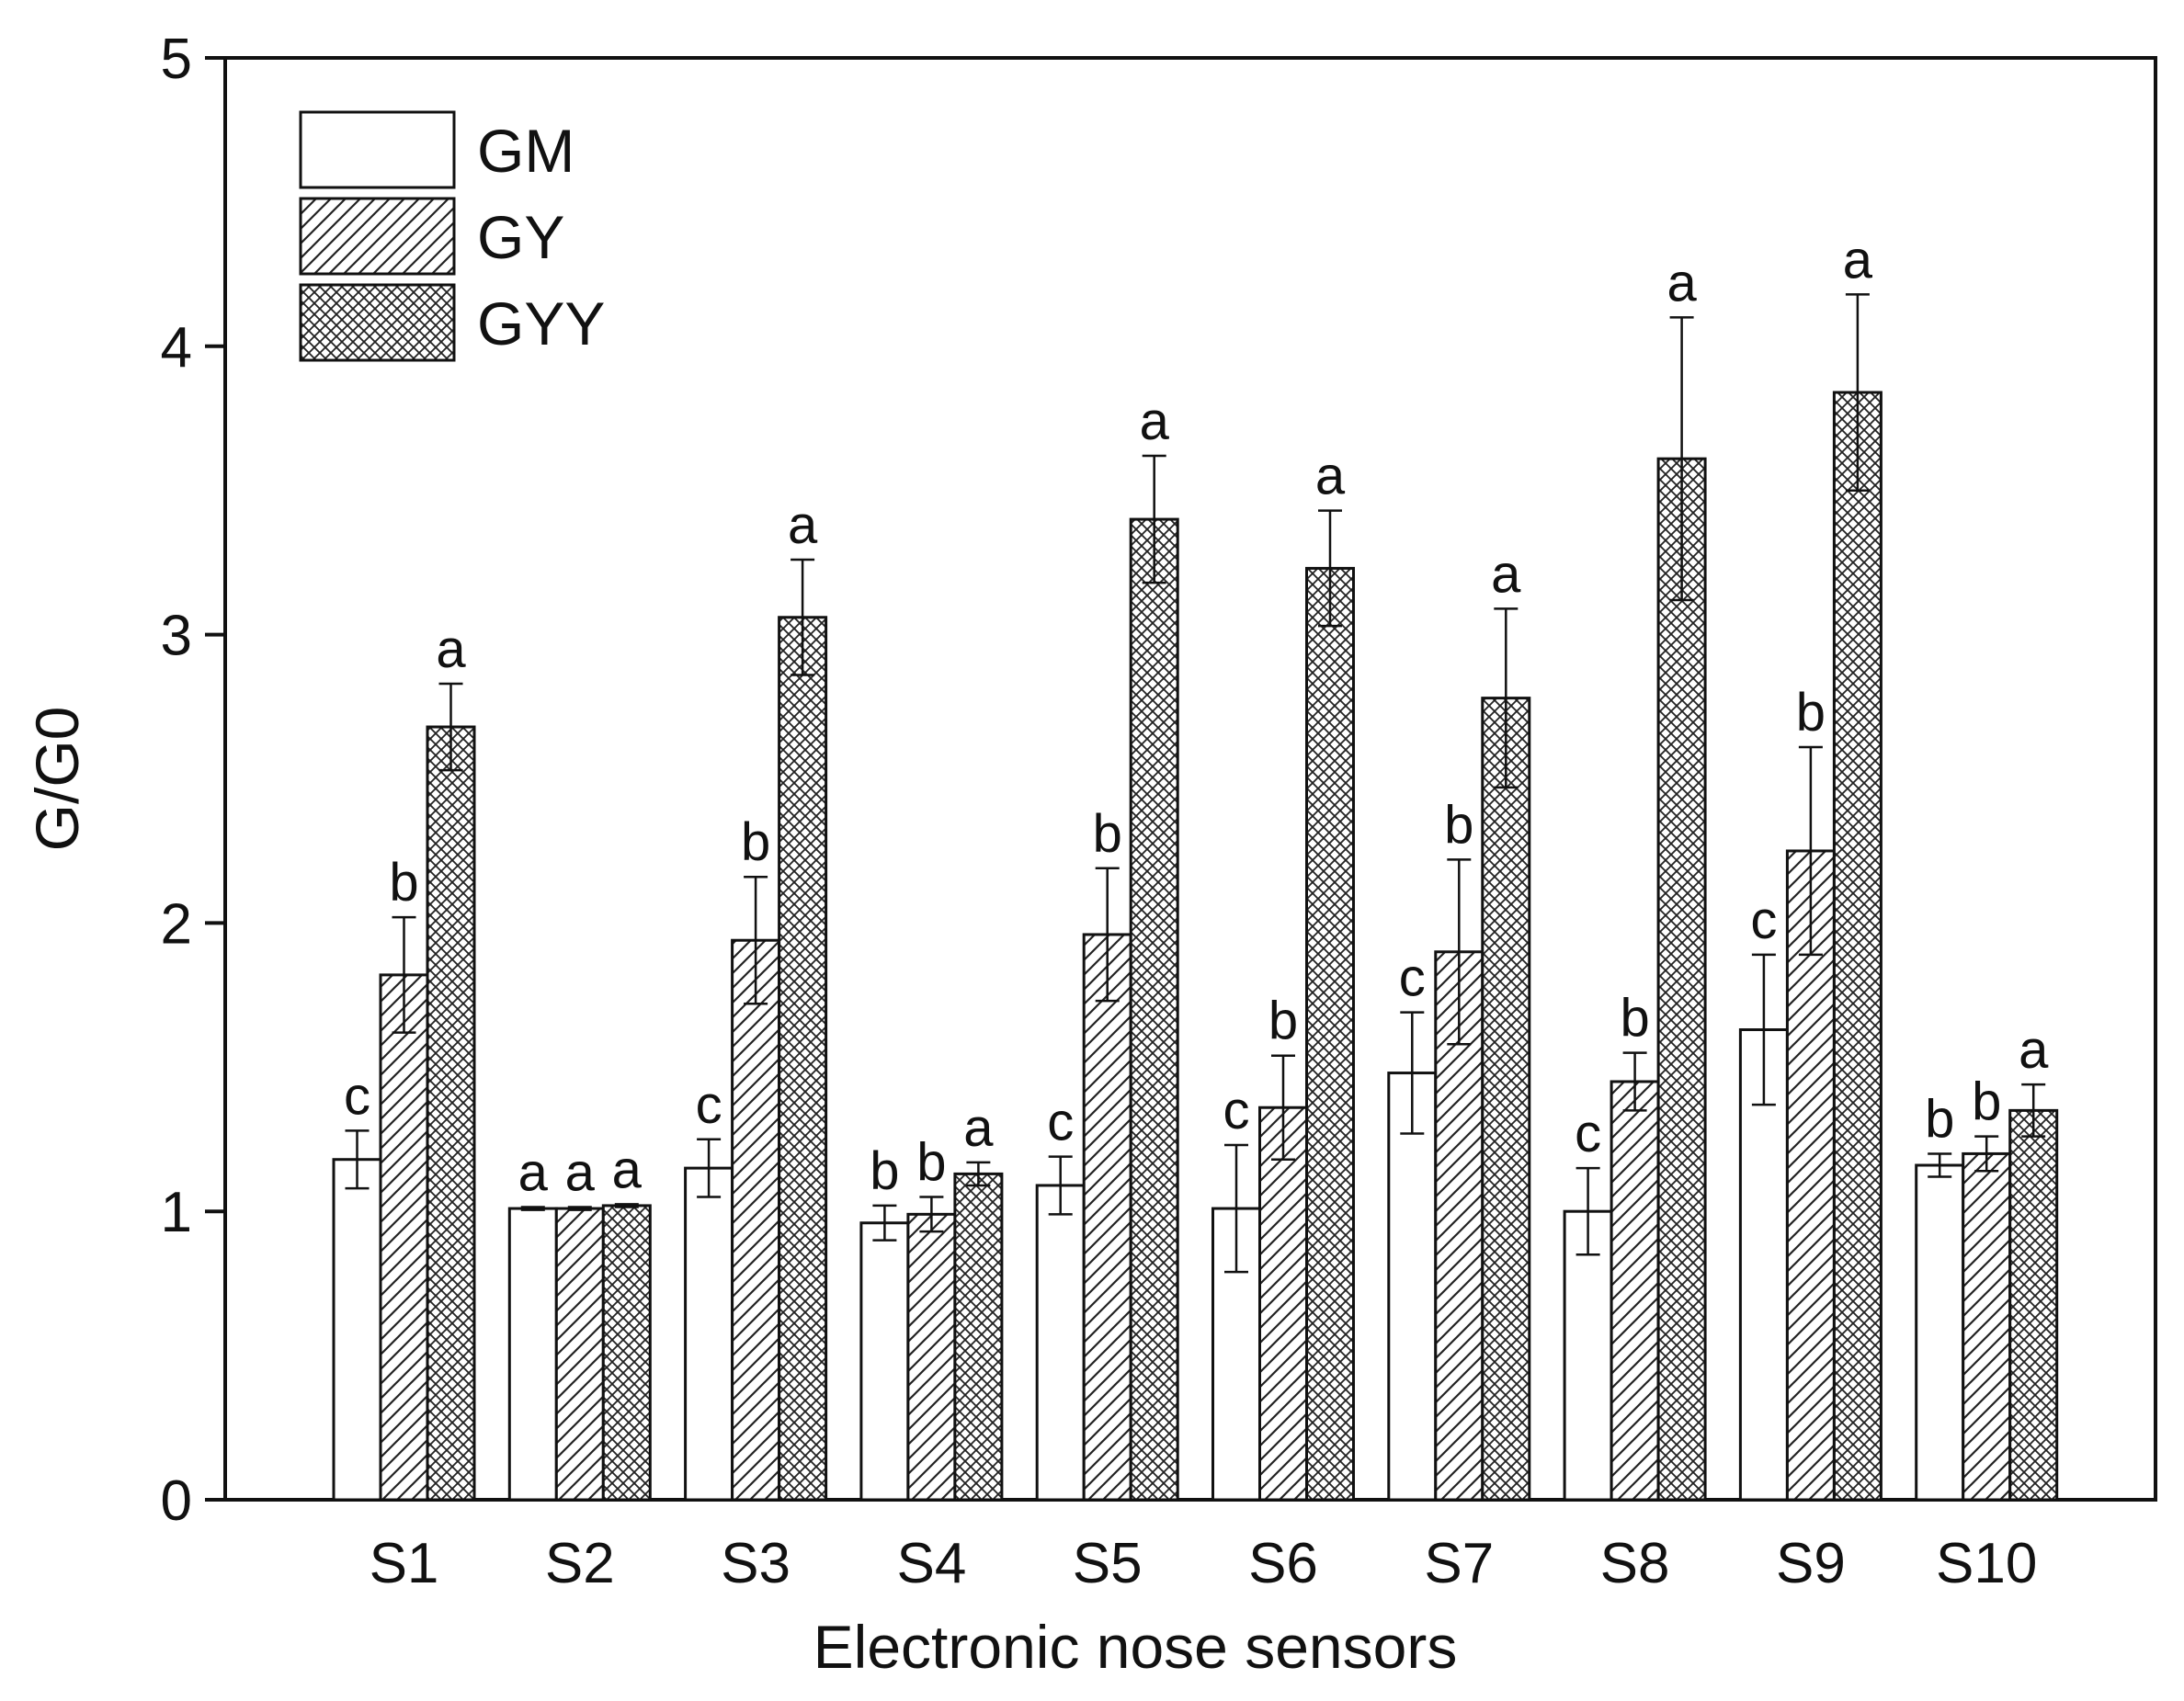  What do you see at coordinates (803, 1059) in the screenshot?
I see `bar-gyy-s3` at bounding box center [803, 1059].